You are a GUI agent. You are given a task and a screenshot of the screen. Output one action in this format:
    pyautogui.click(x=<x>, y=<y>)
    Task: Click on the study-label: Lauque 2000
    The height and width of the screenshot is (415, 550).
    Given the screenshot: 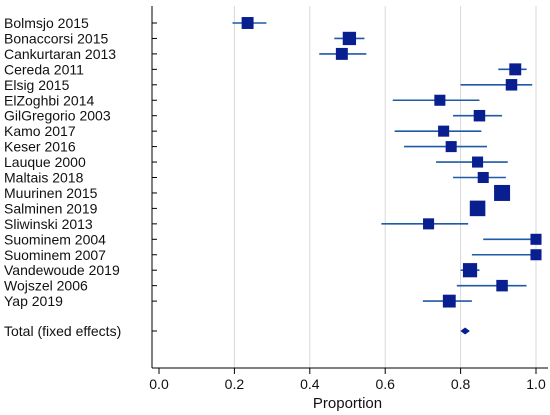 What is the action you would take?
    pyautogui.click(x=45, y=162)
    